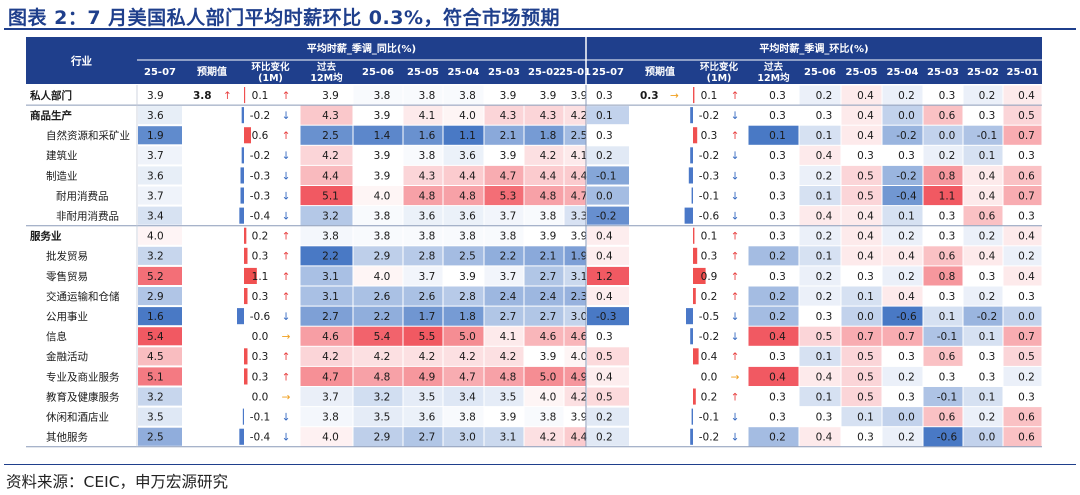 The width and height of the screenshot is (1080, 495). Describe the element at coordinates (709, 196) in the screenshot. I see `cell-change-value: -0.1` at that location.